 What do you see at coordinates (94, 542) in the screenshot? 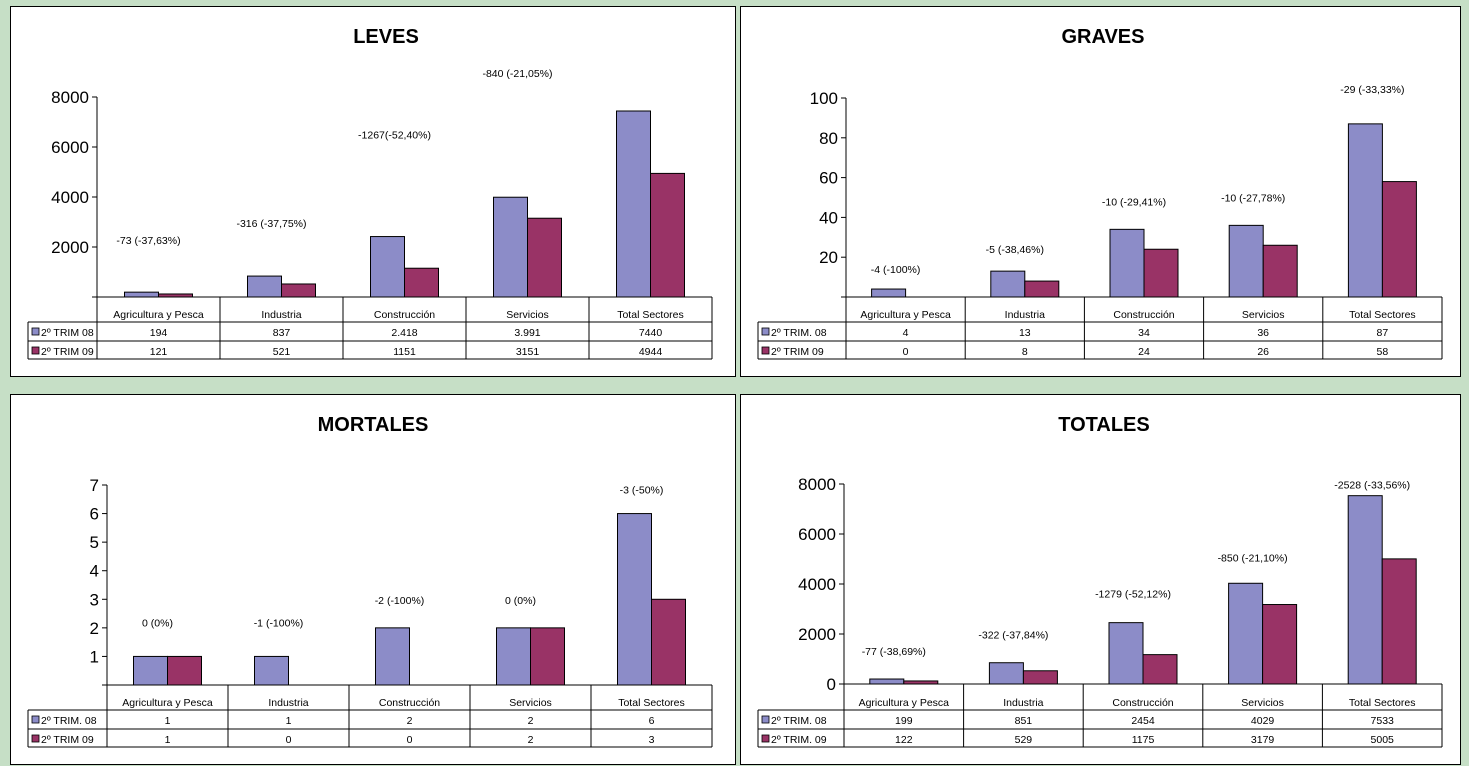
I see `y-tick-label: 5` at bounding box center [94, 542].